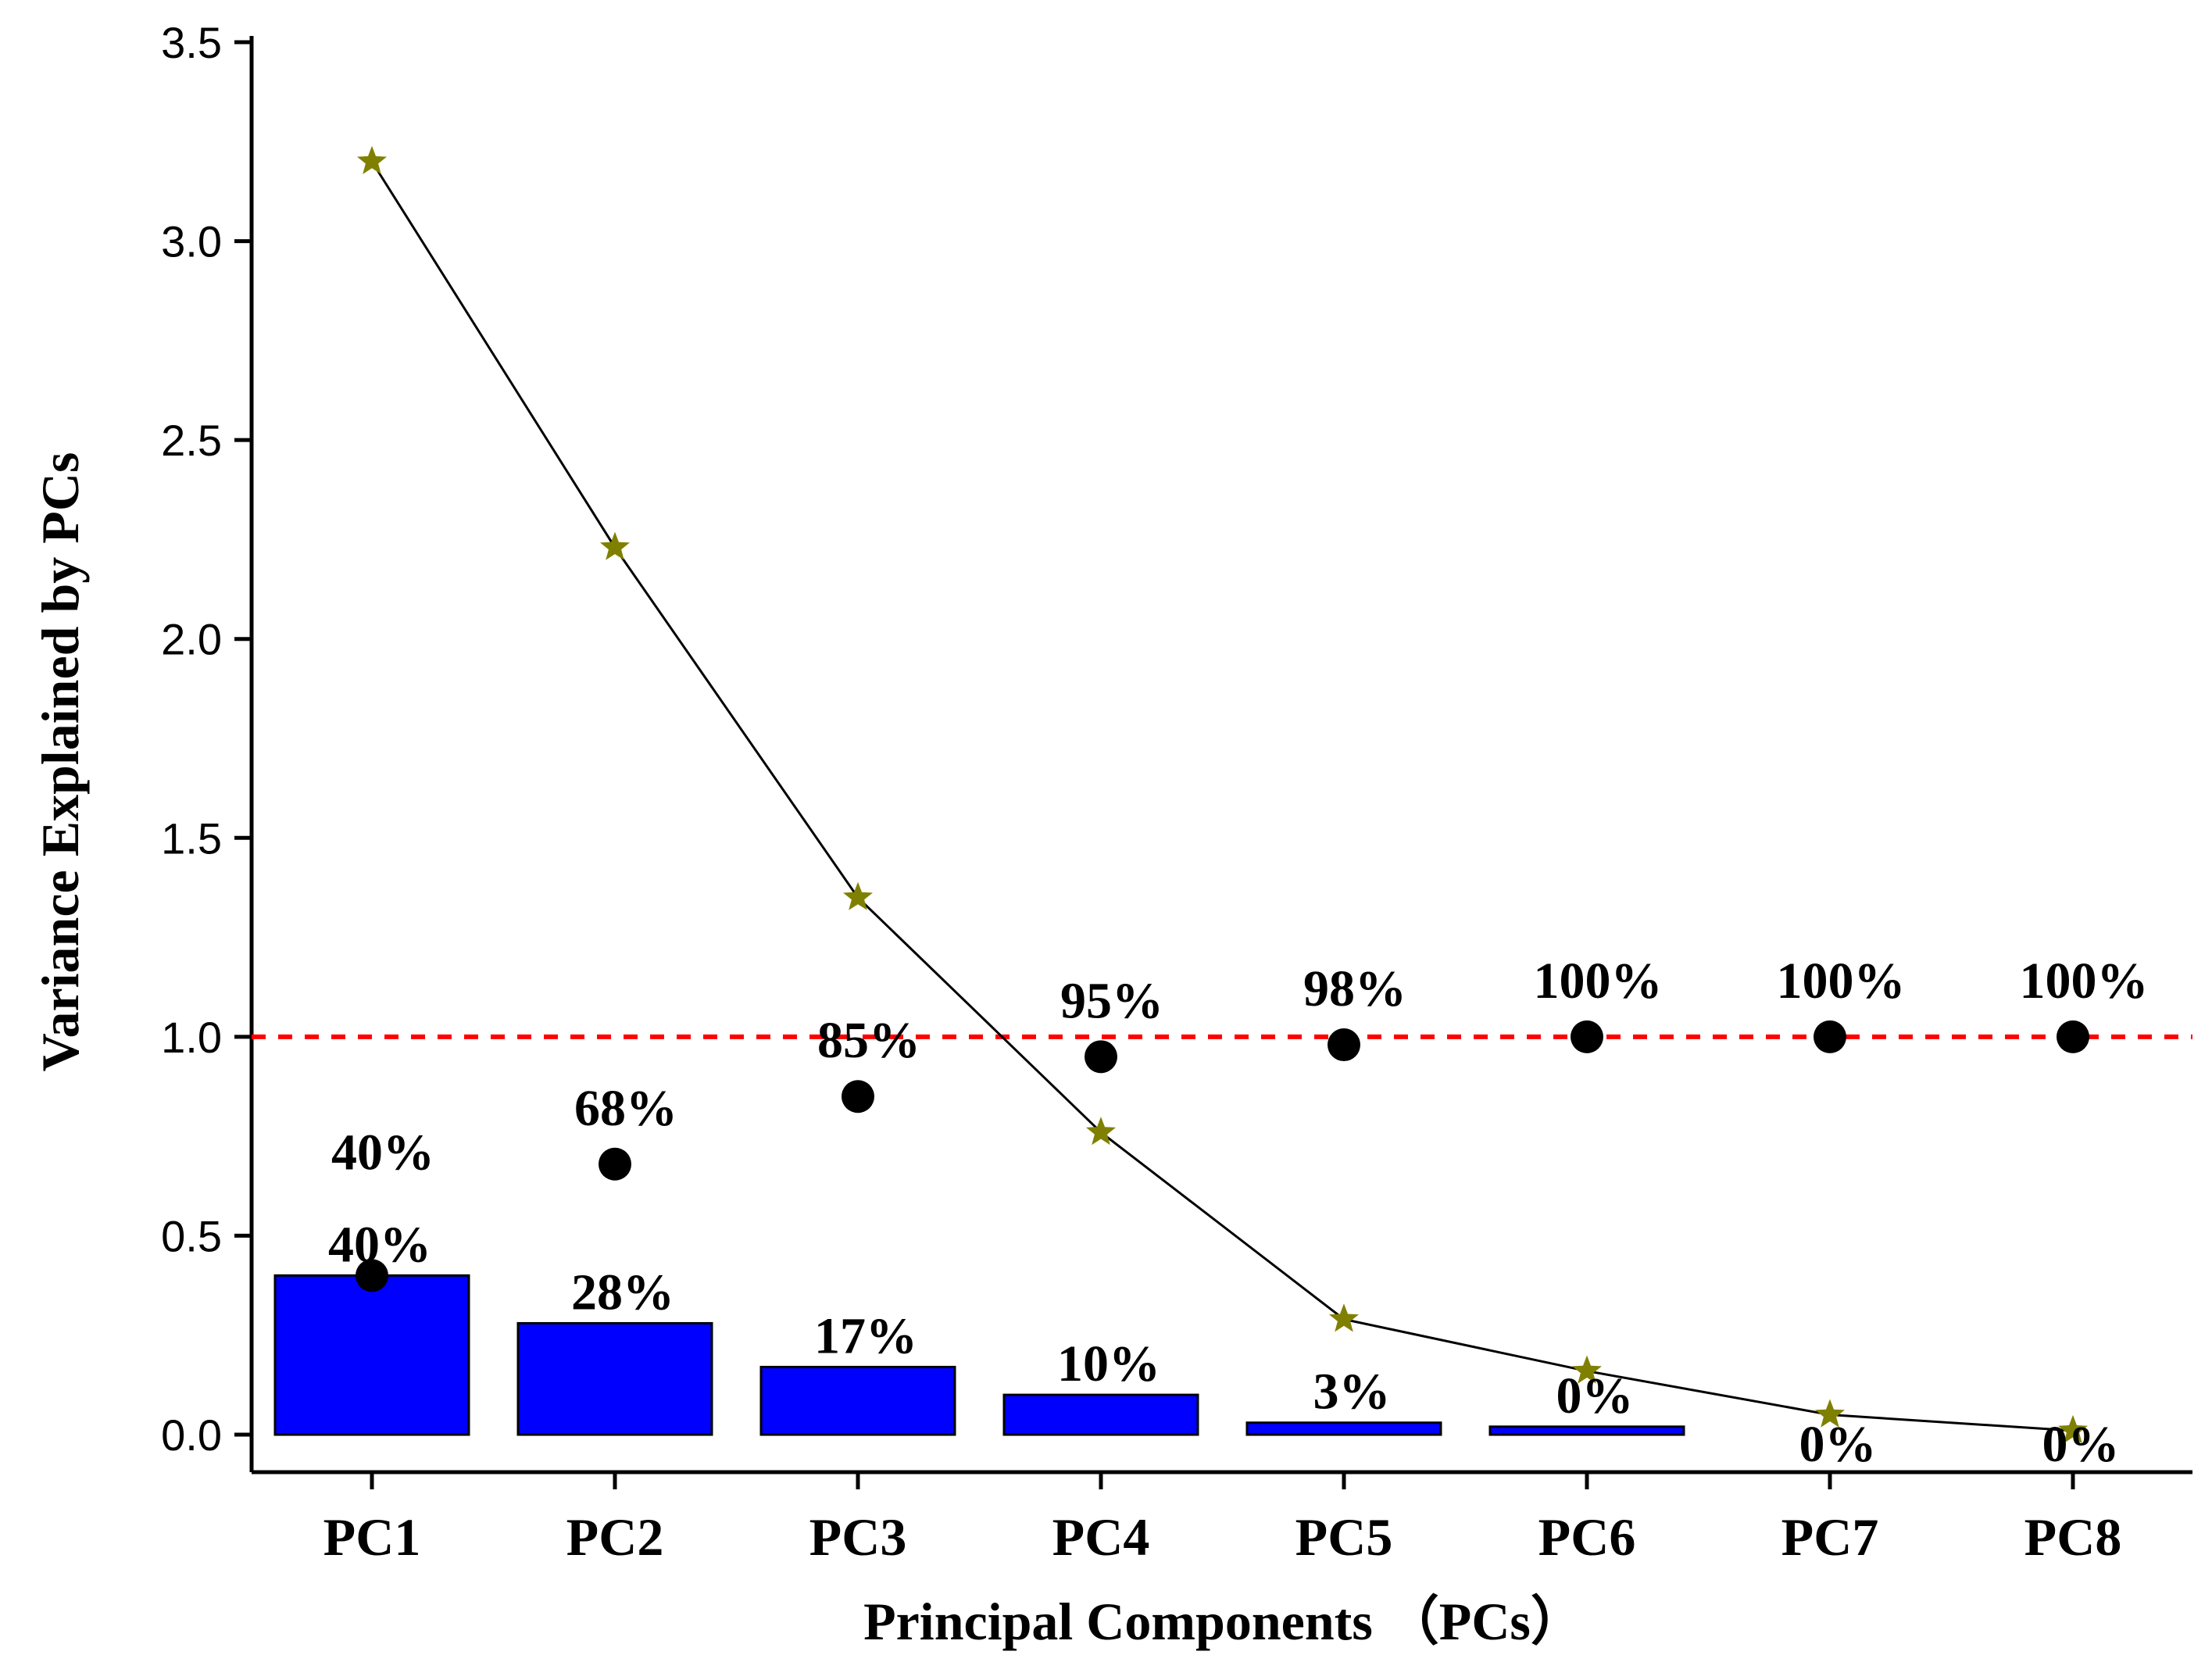  What do you see at coordinates (615, 1537) in the screenshot?
I see `x-tick-label: PC2` at bounding box center [615, 1537].